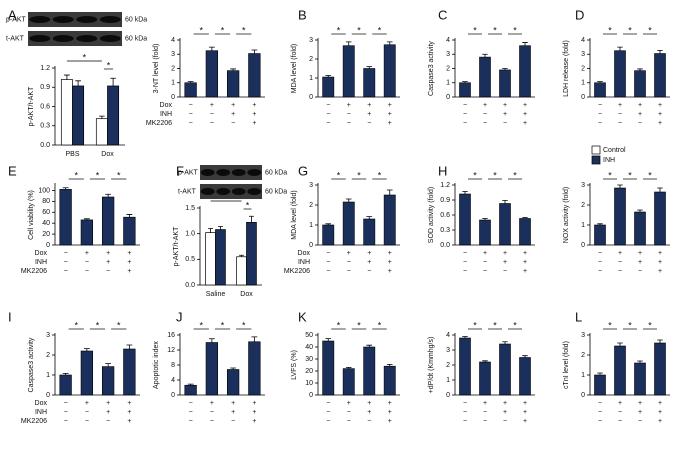  What do you see at coordinates (159, 123) in the screenshot?
I see `treatment-name: MK2206` at bounding box center [159, 123].